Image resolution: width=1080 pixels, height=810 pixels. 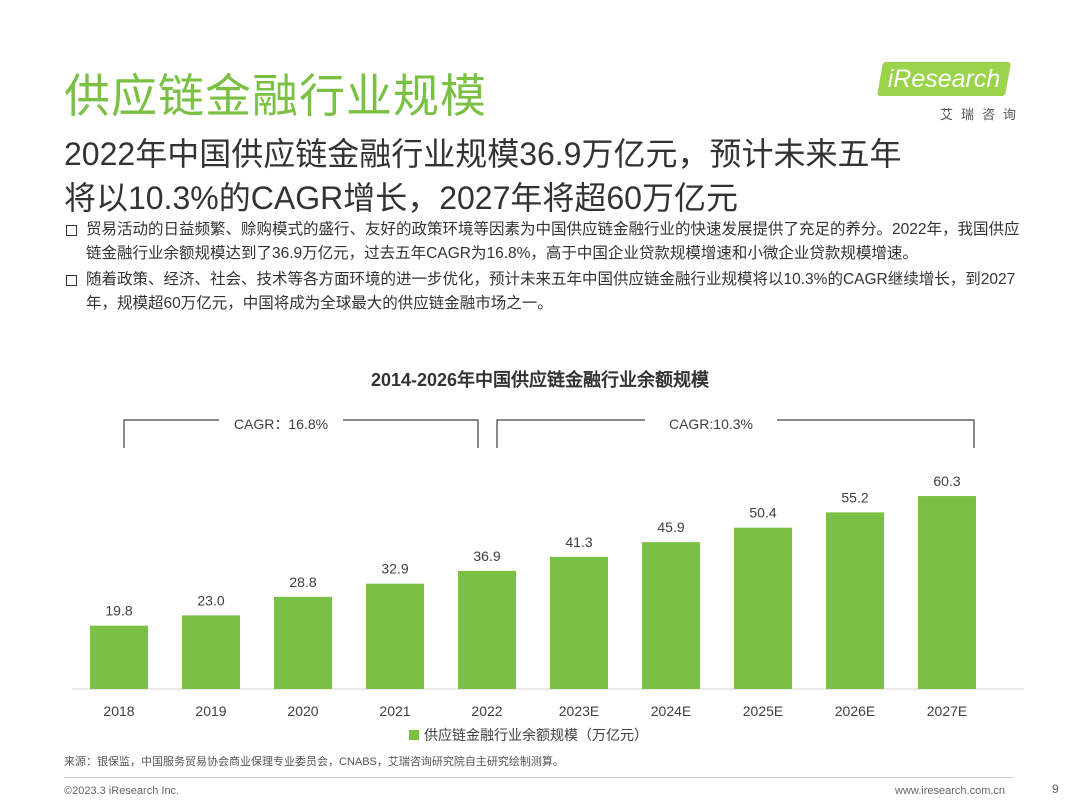 What do you see at coordinates (671, 615) in the screenshot?
I see `bar-2024E` at bounding box center [671, 615].